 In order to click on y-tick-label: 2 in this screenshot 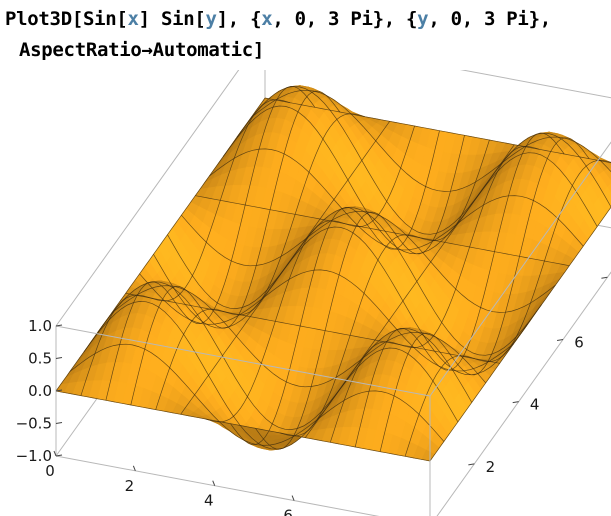, I will do `click(491, 467)`.